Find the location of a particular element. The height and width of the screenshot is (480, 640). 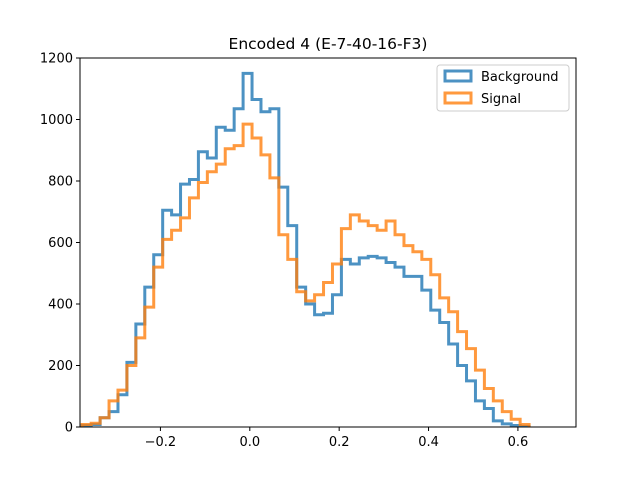

legend: Background Signal is located at coordinates (503, 88).